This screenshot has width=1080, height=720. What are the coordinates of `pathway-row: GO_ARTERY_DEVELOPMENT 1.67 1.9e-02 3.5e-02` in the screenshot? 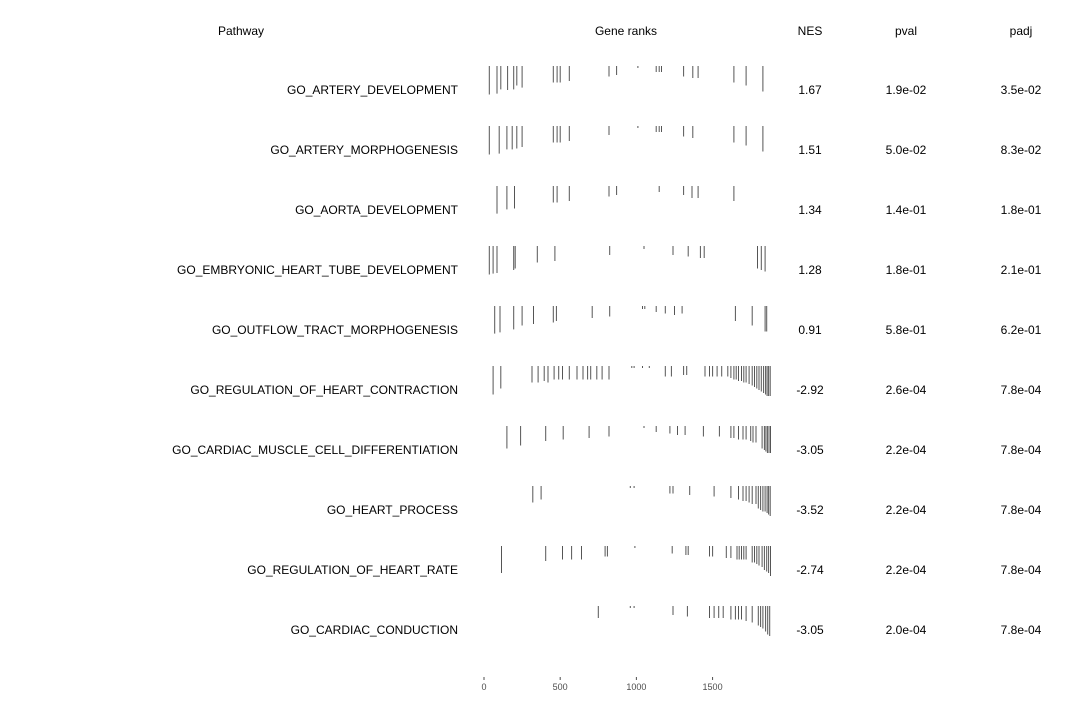 It's located at (664, 81).